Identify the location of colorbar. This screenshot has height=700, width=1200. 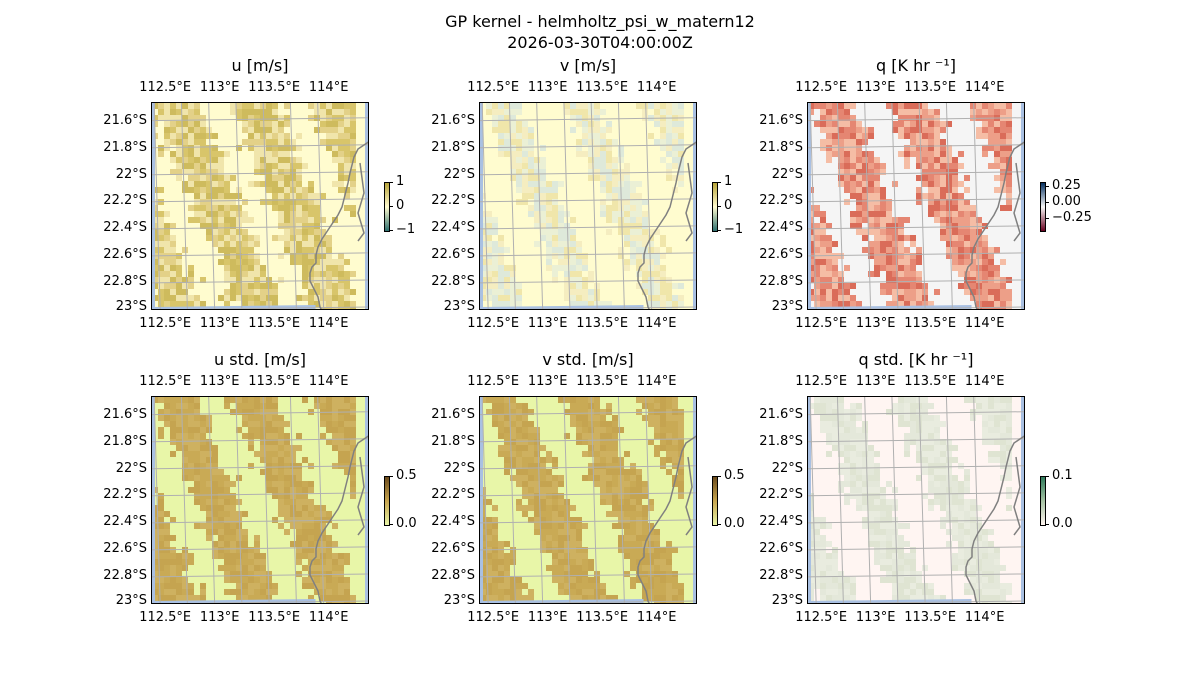
(715, 207).